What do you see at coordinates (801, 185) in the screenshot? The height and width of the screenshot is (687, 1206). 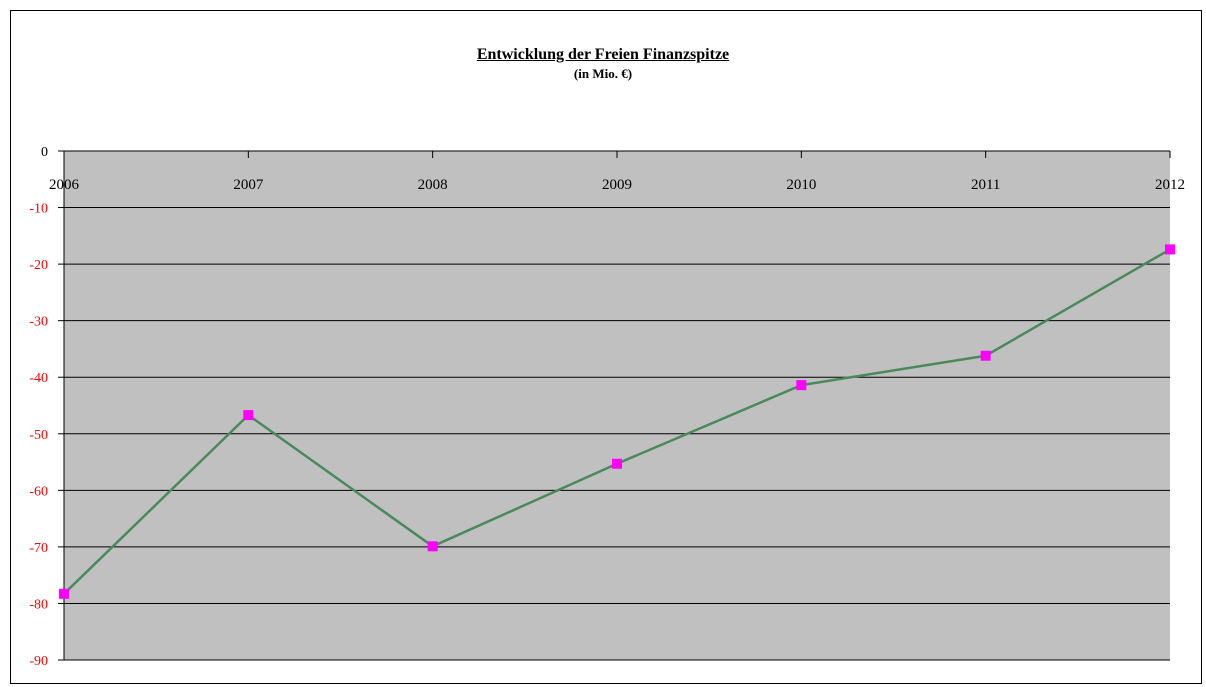 I see `x-tick-label: 2010` at bounding box center [801, 185].